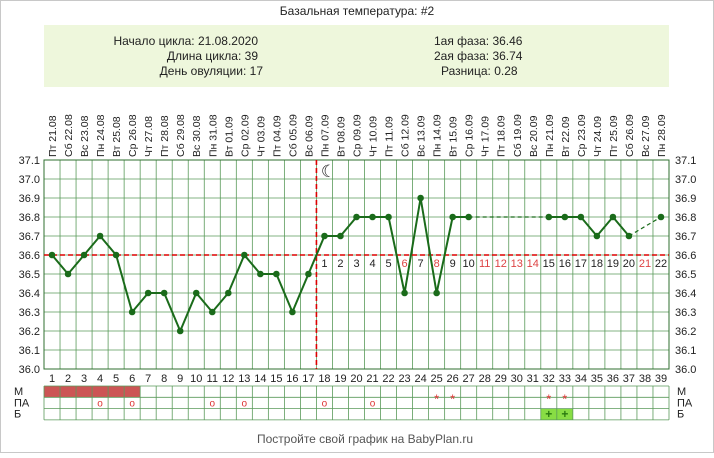  Describe the element at coordinates (309, 136) in the screenshot. I see `date-label: Вс 06.09` at that location.